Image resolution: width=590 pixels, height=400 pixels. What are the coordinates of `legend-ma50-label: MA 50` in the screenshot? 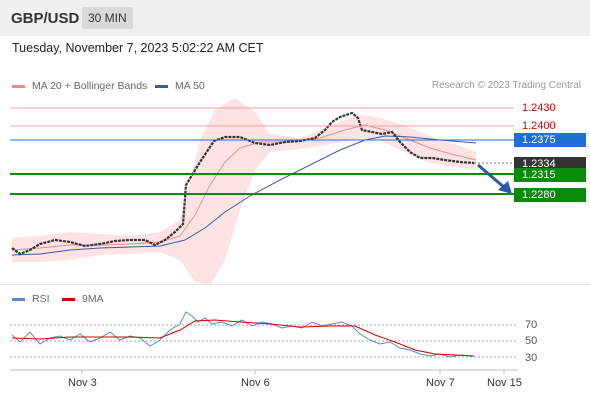 It's located at (190, 86).